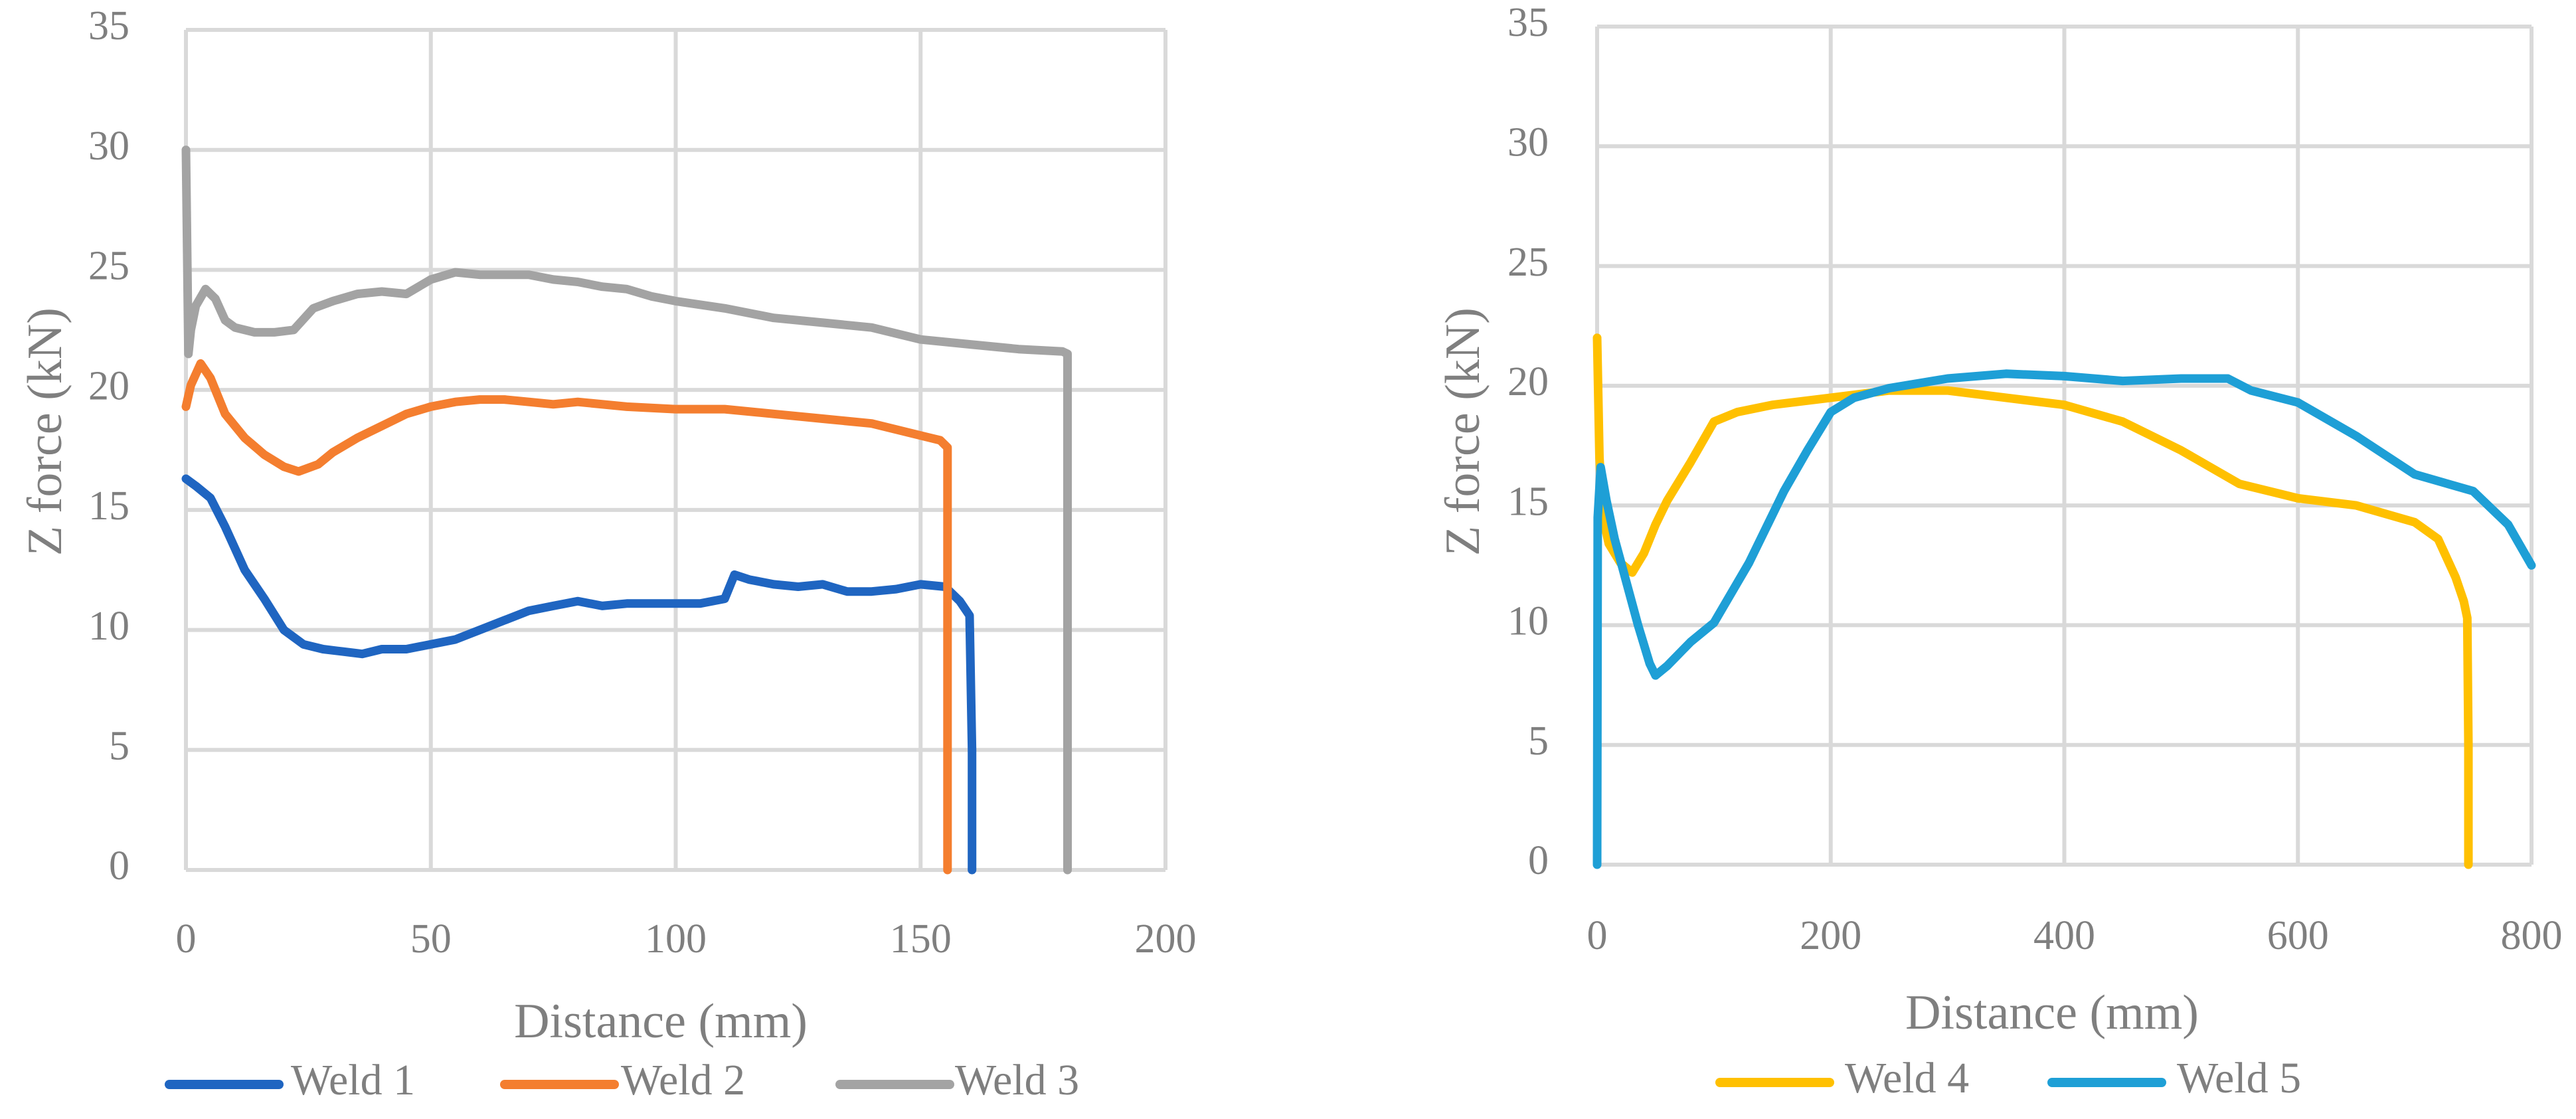  What do you see at coordinates (676, 939) in the screenshot?
I see `chart-left-x-tick-label: 100` at bounding box center [676, 939].